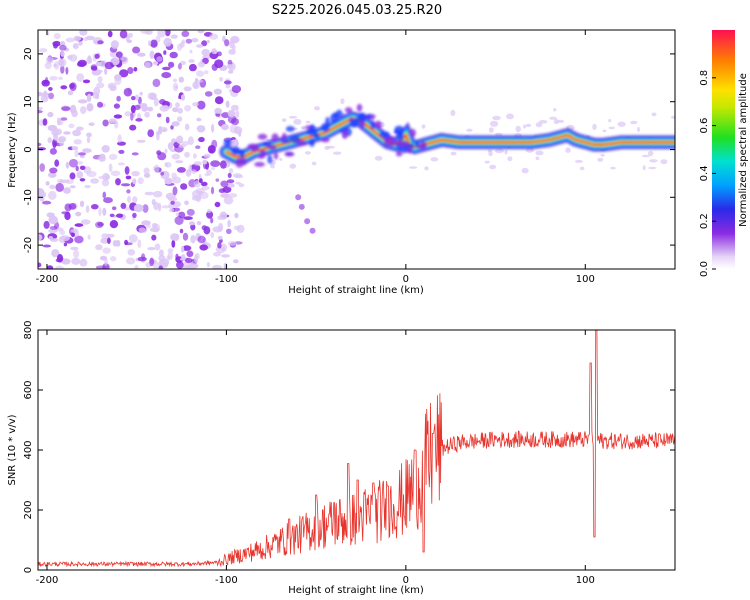 The width and height of the screenshot is (750, 600). Describe the element at coordinates (28, 509) in the screenshot. I see `y-tick-label: 200` at that location.